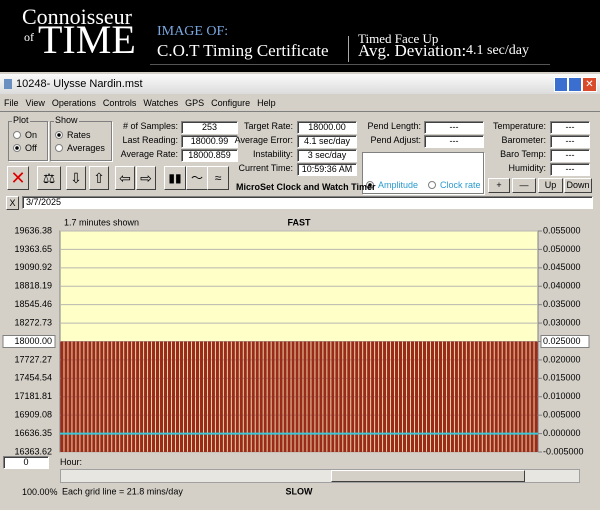 The height and width of the screenshot is (510, 600). What do you see at coordinates (31, 135) in the screenshot?
I see `radio-label: On` at bounding box center [31, 135].